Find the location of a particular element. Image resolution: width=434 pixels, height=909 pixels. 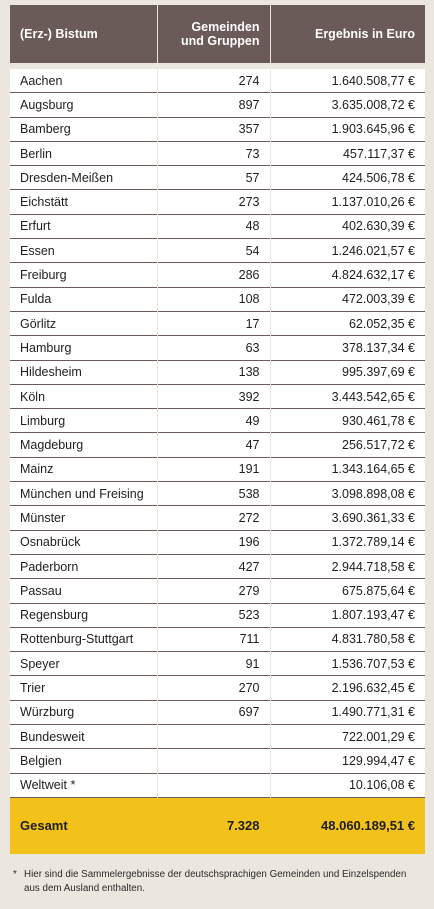

row-amount: 722.001,29 € is located at coordinates (347, 736).